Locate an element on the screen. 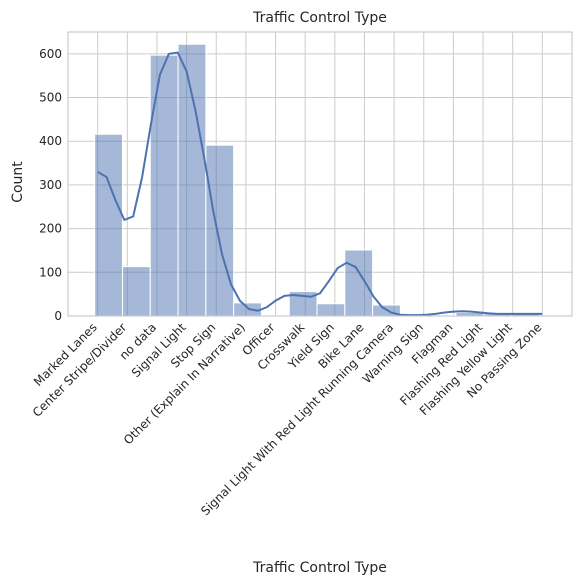 The image size is (584, 584). y-tick-label: 100 is located at coordinates (50, 272).